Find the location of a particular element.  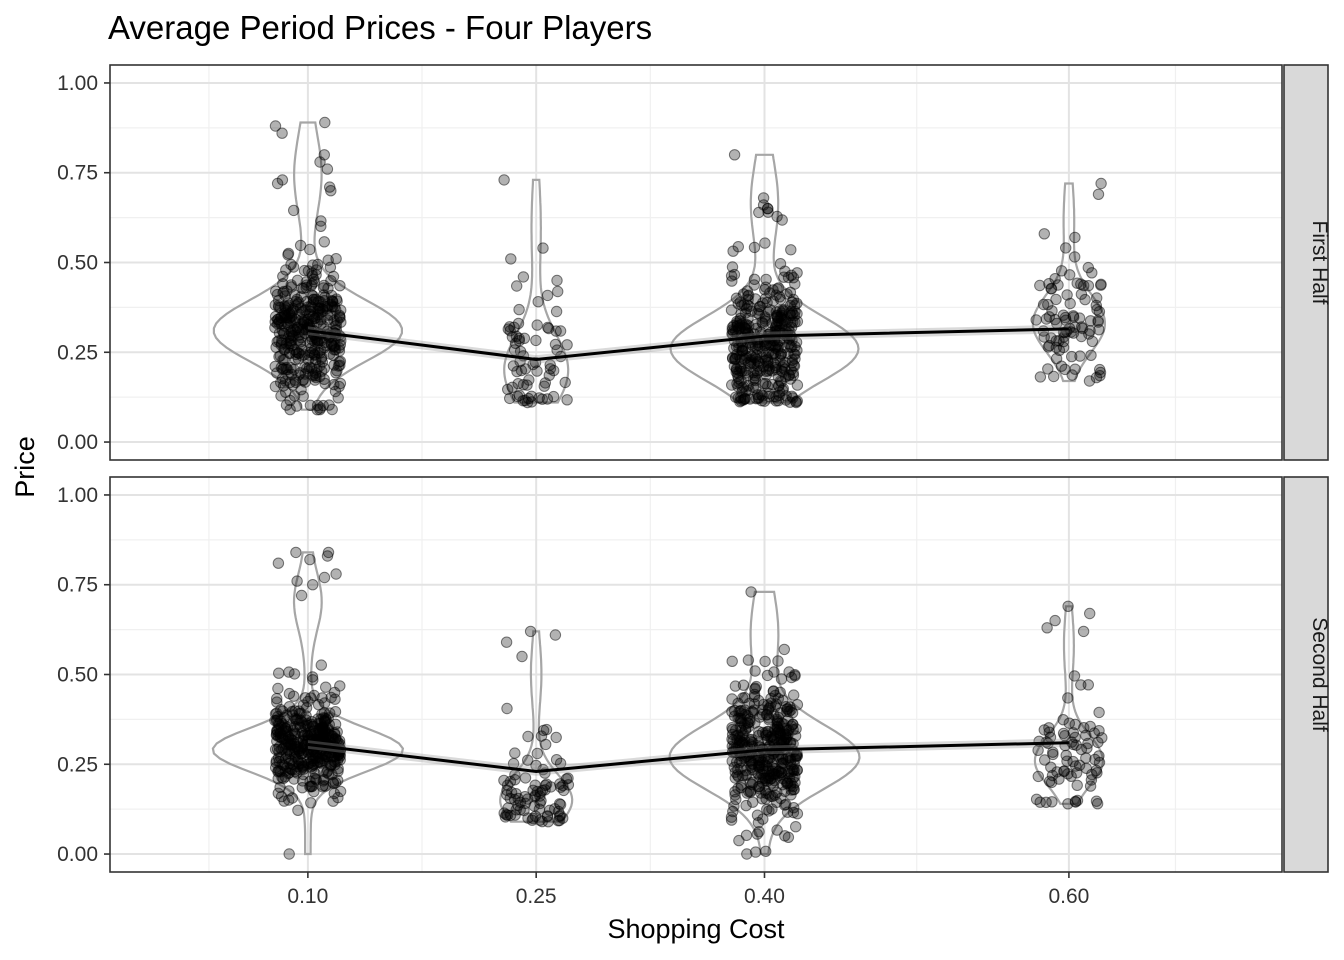

y-tick-label: 0.50 is located at coordinates (77, 675).